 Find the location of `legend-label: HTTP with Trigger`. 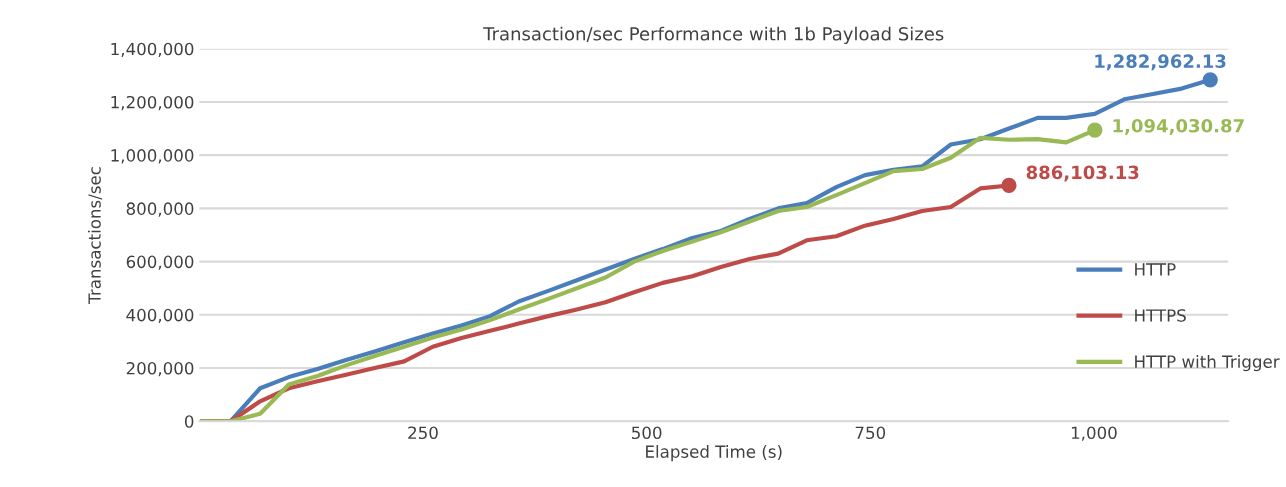

legend-label: HTTP with Trigger is located at coordinates (1207, 363).